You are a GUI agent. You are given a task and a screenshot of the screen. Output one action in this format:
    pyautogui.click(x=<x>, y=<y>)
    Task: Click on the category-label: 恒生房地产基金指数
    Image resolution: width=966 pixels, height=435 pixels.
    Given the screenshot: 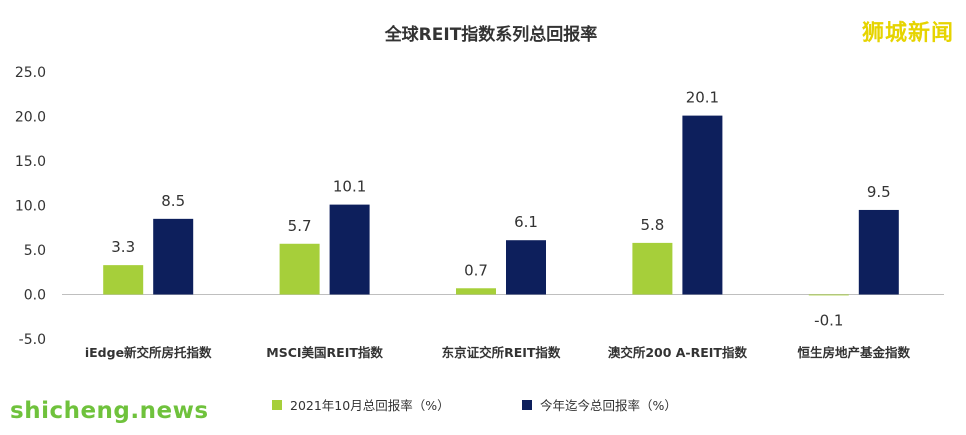 What is the action you would take?
    pyautogui.click(x=854, y=352)
    